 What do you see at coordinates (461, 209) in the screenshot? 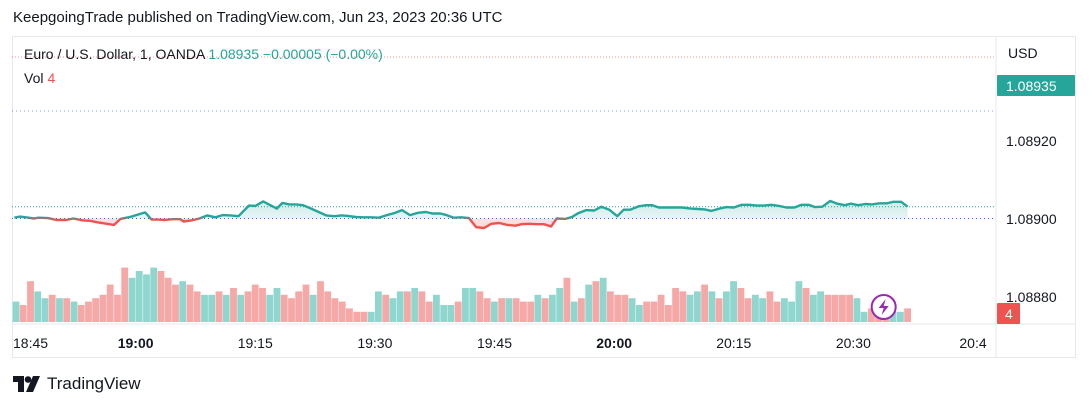
I see `price-line-above` at bounding box center [461, 209].